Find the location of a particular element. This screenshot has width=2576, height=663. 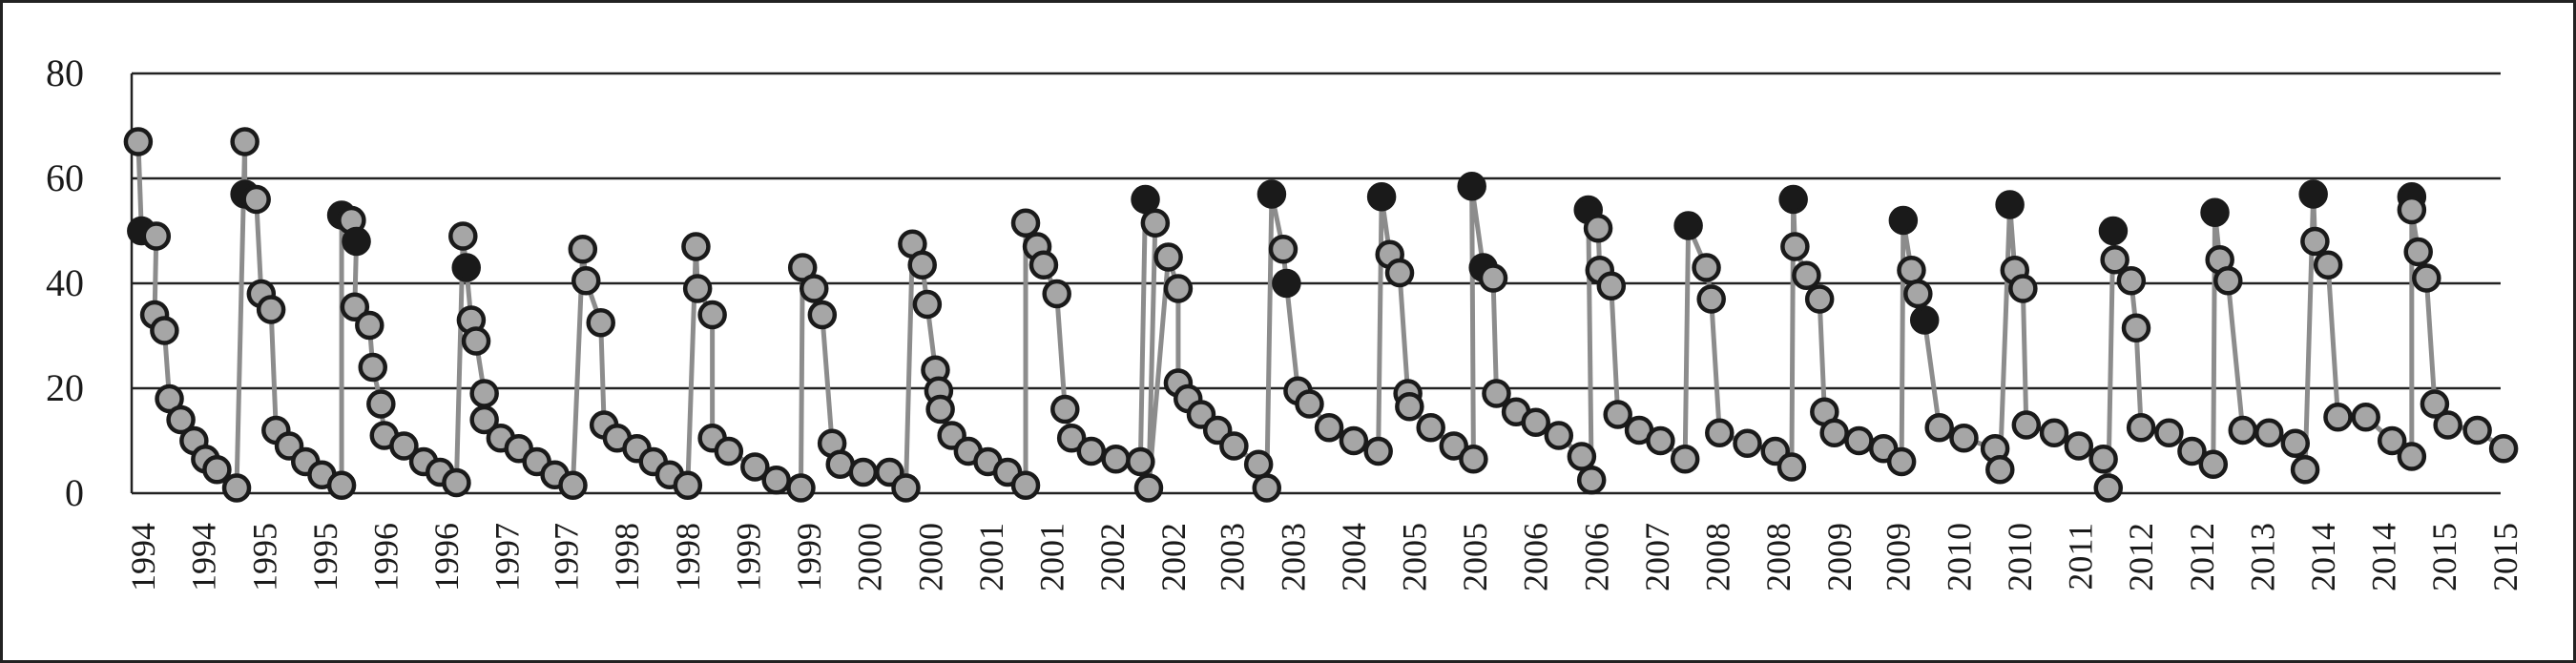

x-tick-label: 2002 is located at coordinates (1173, 557).